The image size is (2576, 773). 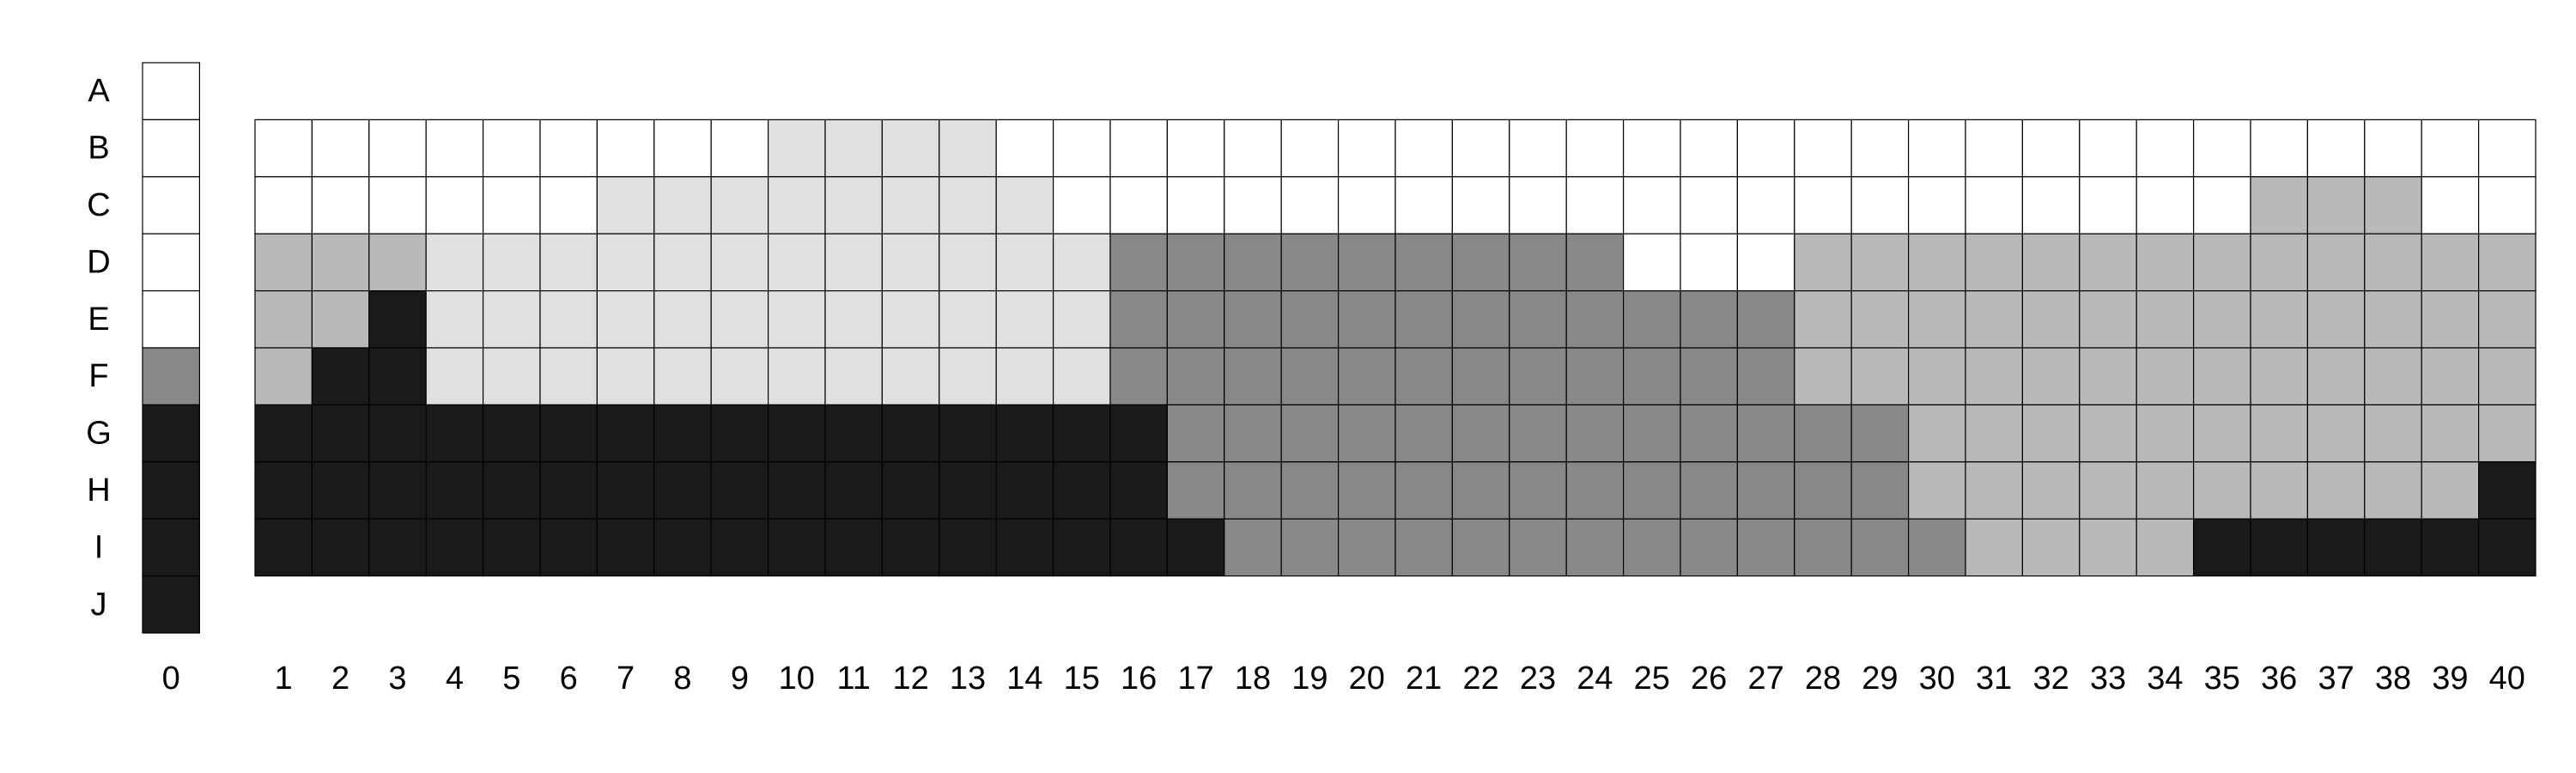 I want to click on column-label: 18, so click(x=1253, y=678).